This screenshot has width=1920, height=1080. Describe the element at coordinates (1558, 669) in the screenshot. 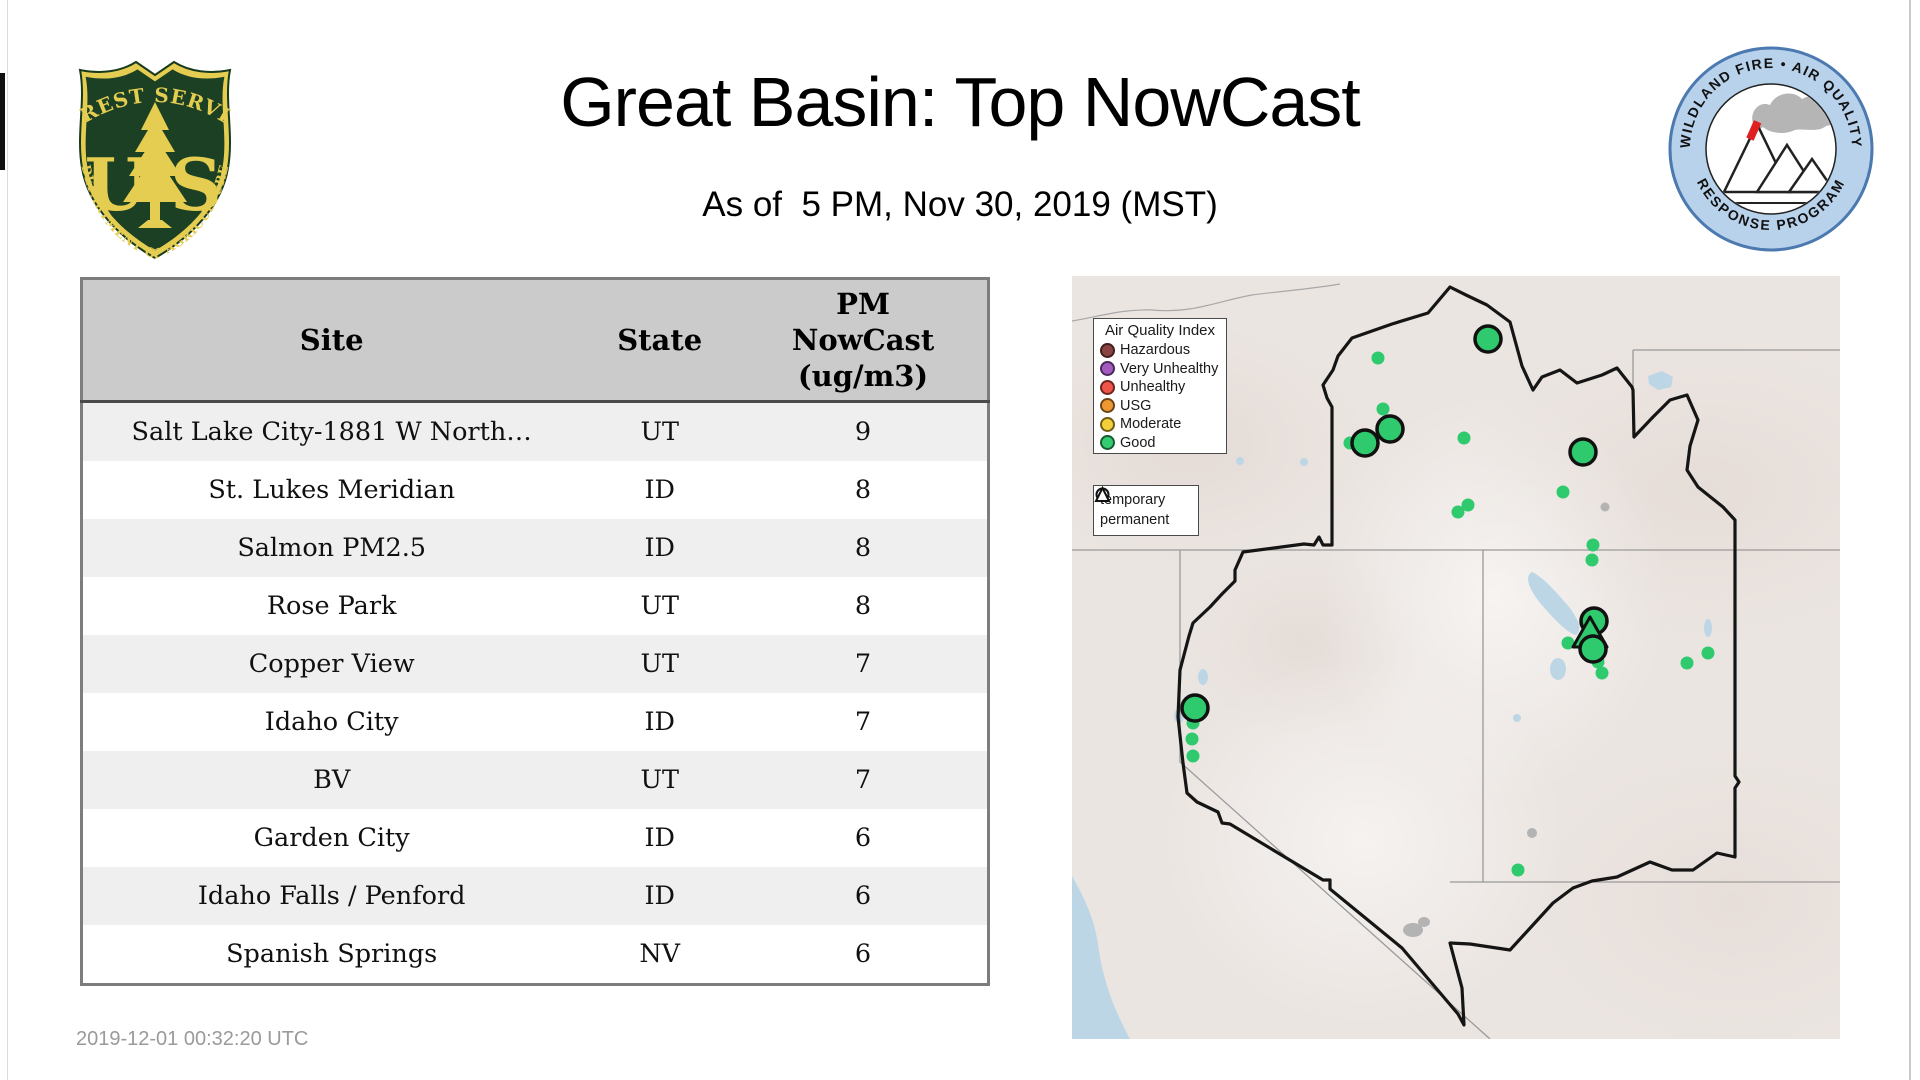

I see `utah-lake` at that location.